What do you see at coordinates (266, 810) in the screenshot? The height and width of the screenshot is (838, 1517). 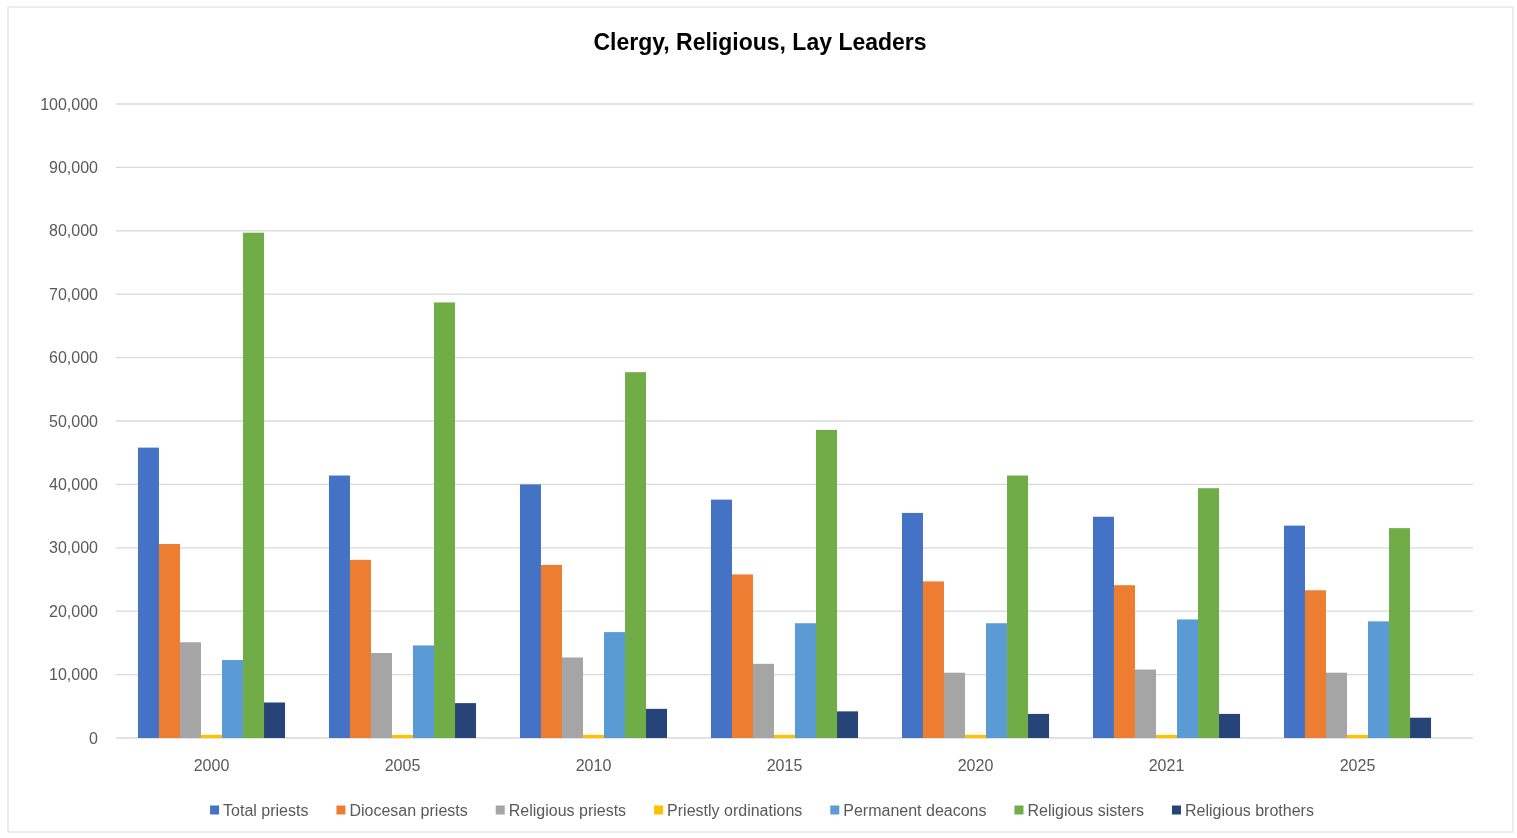 I see `legend-label: Total priests` at bounding box center [266, 810].